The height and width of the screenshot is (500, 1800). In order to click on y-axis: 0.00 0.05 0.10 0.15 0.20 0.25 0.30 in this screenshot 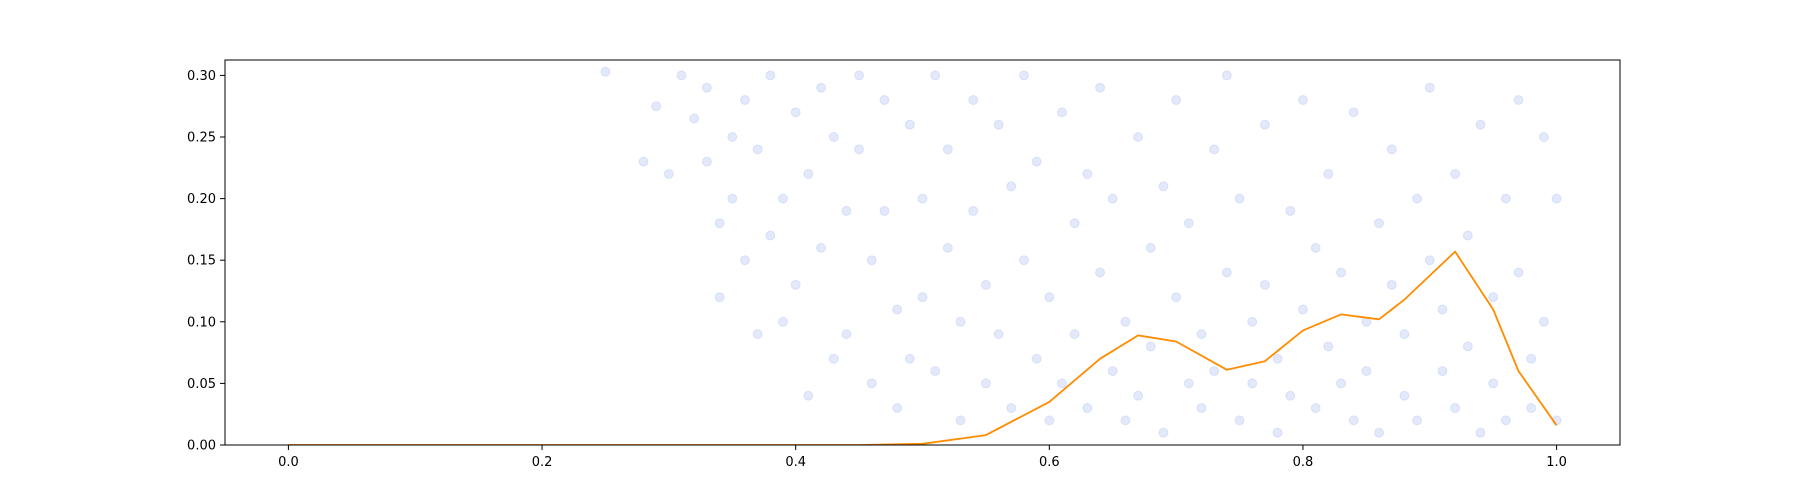, I will do `click(206, 261)`.